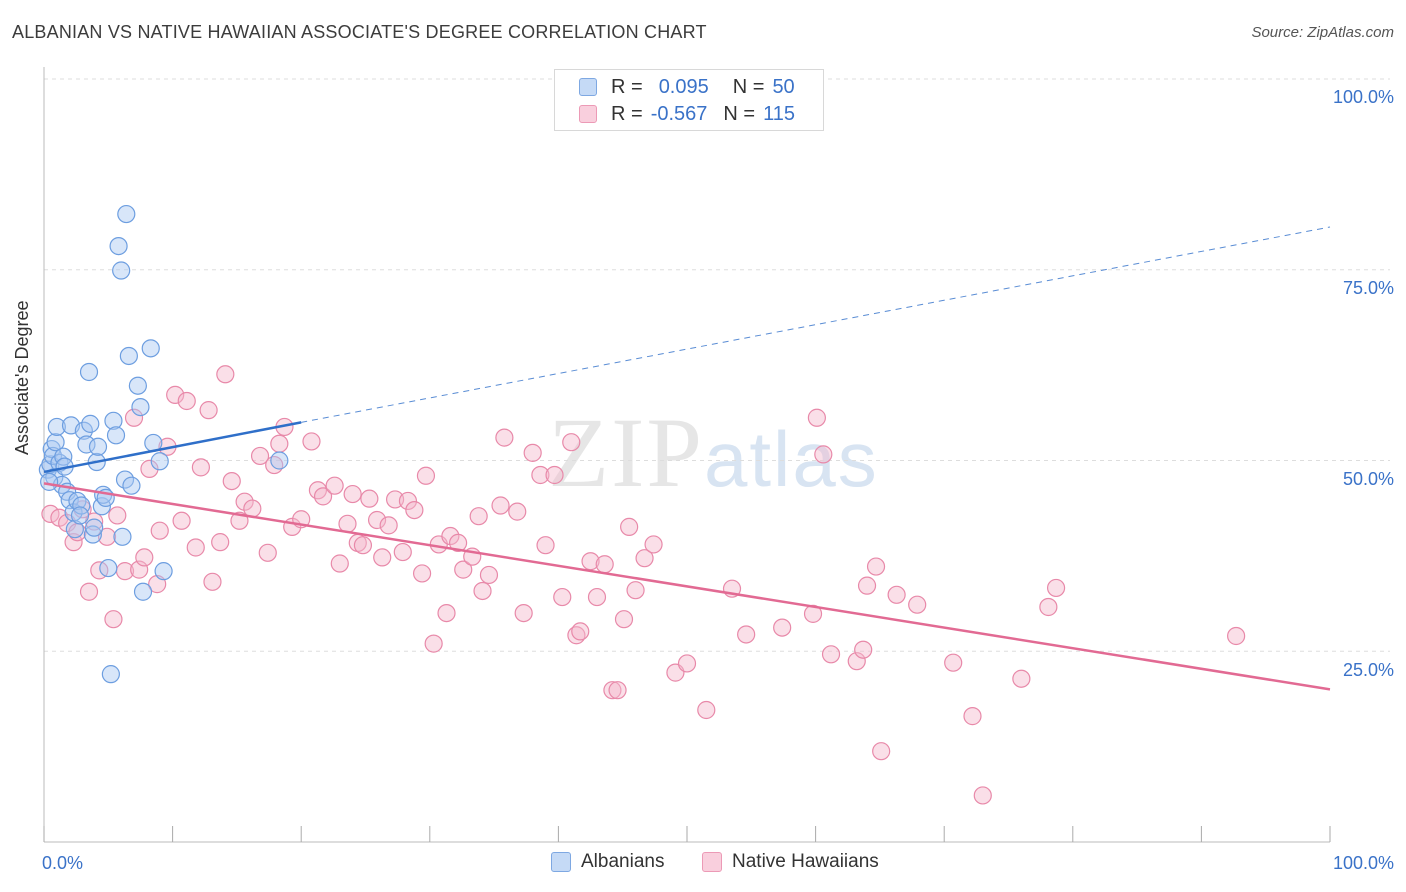 The width and height of the screenshot is (1406, 892). I want to click on y-tick-50: 50.0%, so click(1368, 479).